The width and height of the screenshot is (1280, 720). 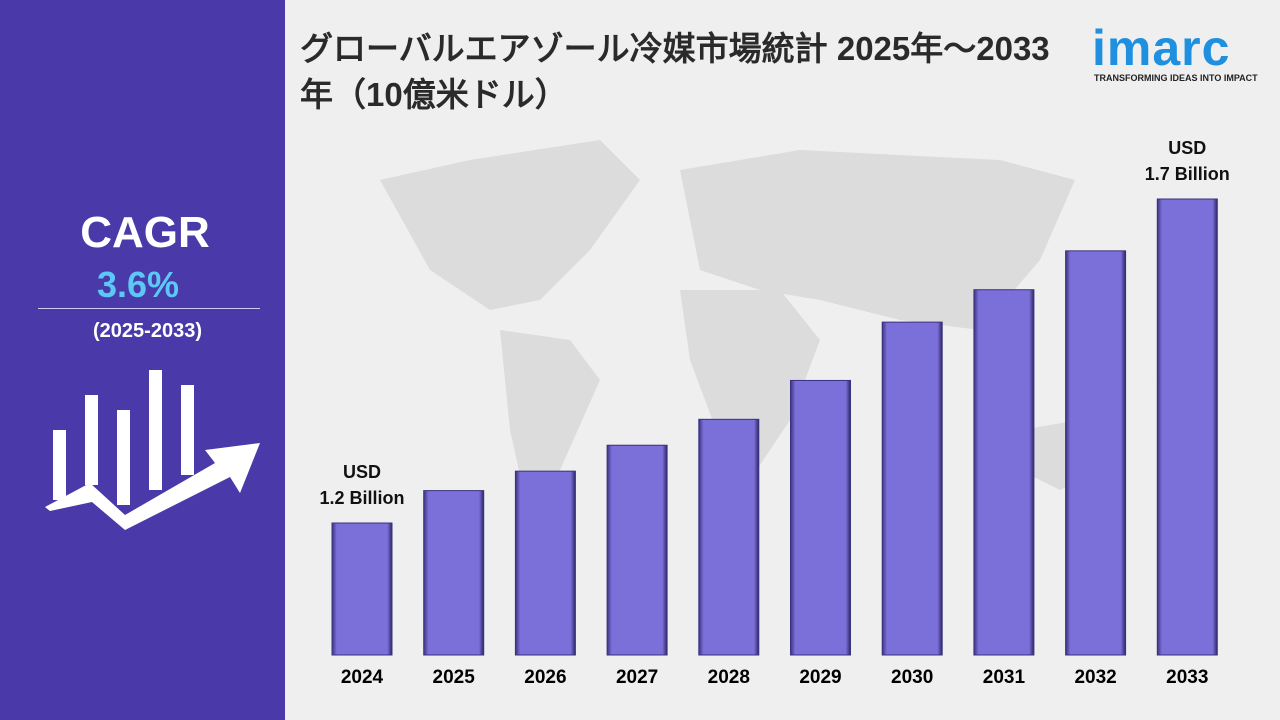 I want to click on growth-icon, so click(x=152, y=450).